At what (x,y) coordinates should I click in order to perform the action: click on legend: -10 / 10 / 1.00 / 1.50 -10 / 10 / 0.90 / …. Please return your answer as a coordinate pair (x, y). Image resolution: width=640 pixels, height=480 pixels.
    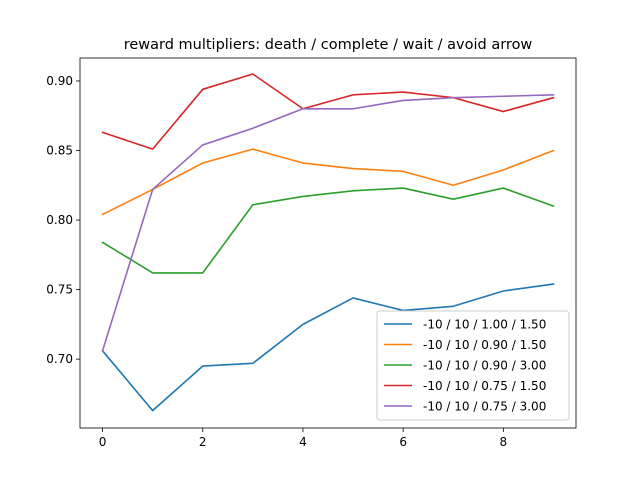
    Looking at the image, I should click on (473, 365).